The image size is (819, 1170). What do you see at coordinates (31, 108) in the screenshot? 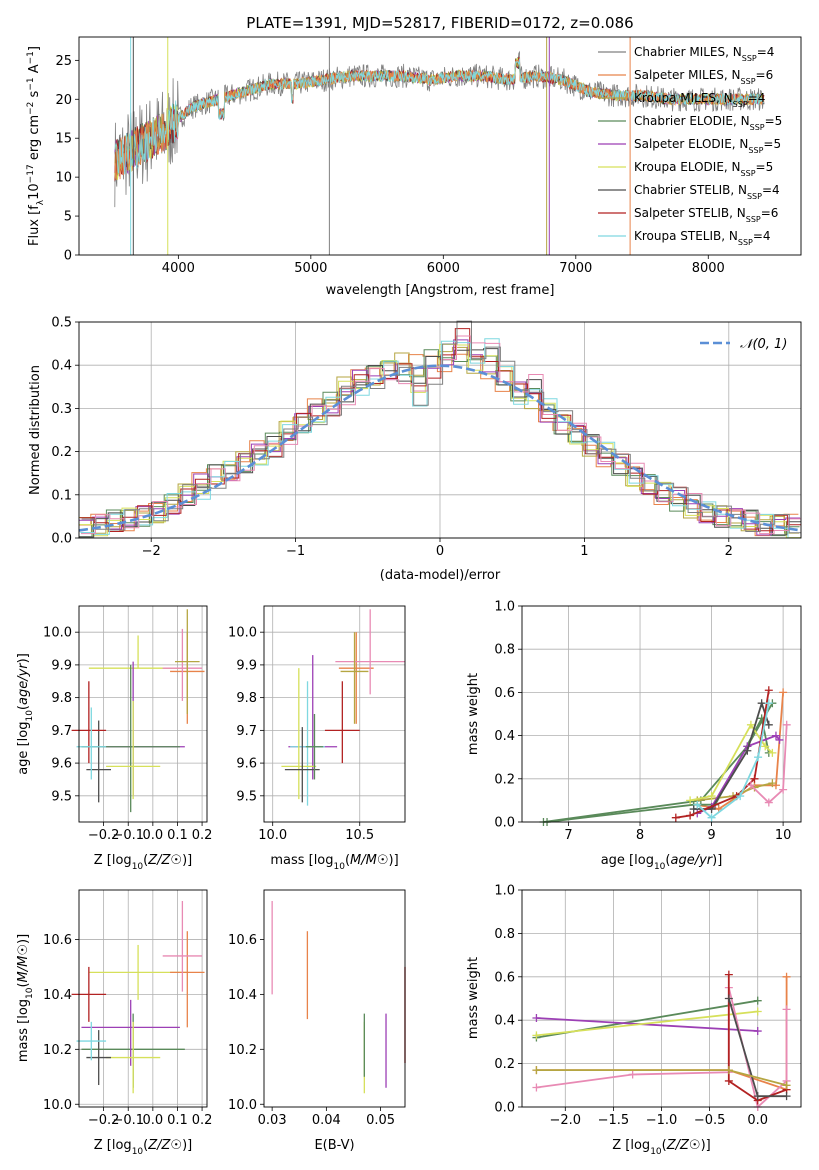
I see `label-part: −2` at bounding box center [31, 108].